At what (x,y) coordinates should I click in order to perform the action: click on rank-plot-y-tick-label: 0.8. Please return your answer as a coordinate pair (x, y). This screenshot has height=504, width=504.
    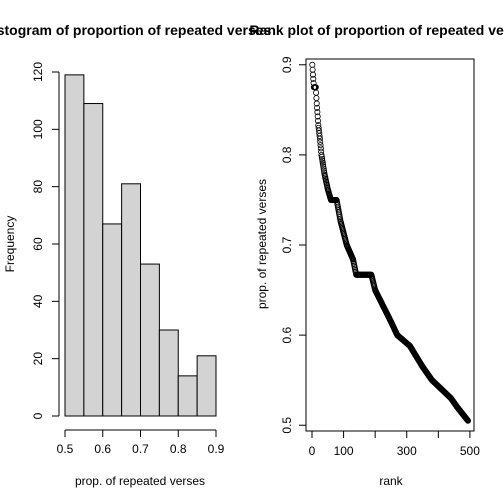
    Looking at the image, I should click on (287, 154).